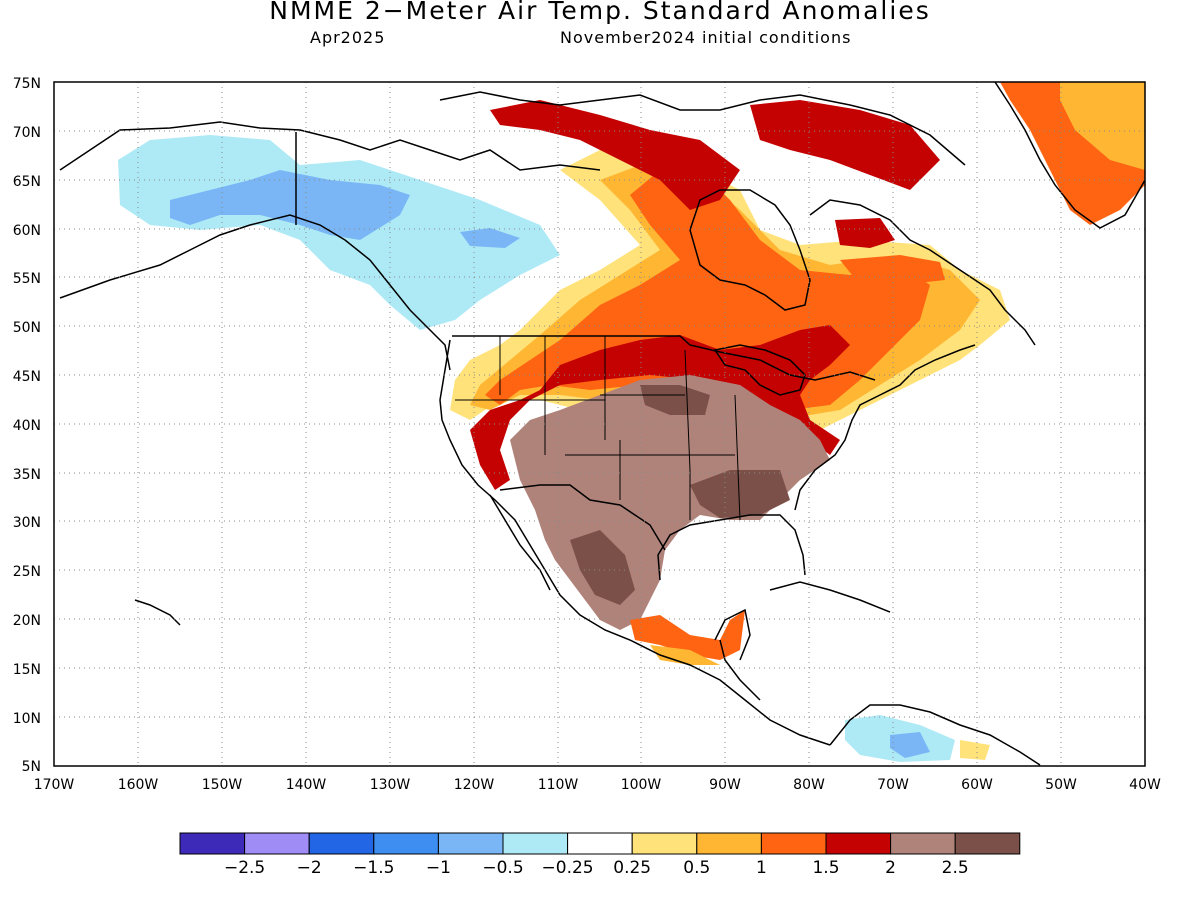 The image size is (1200, 900). Describe the element at coordinates (27, 231) in the screenshot. I see `lat-tick-label: 60N` at that location.